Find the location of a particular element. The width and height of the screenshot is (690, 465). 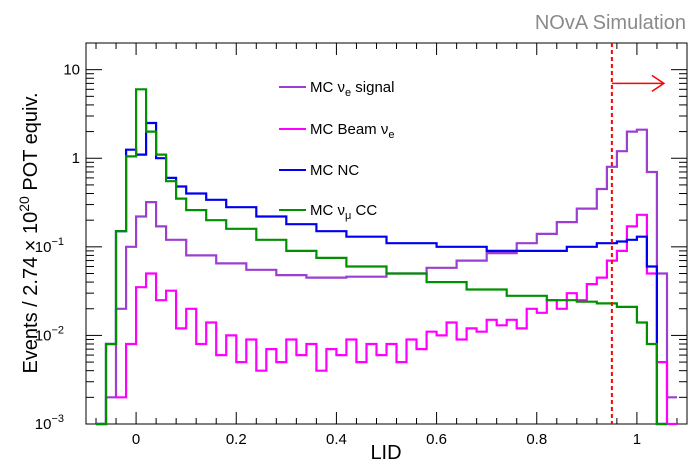

y-tick-label: 1 is located at coordinates (76, 158).